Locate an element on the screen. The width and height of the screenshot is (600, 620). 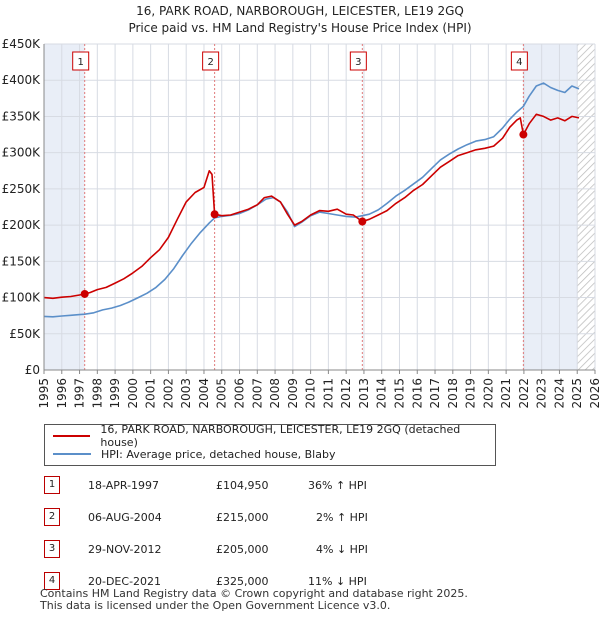
x-tick-label: 2024 is located at coordinates (559, 393).